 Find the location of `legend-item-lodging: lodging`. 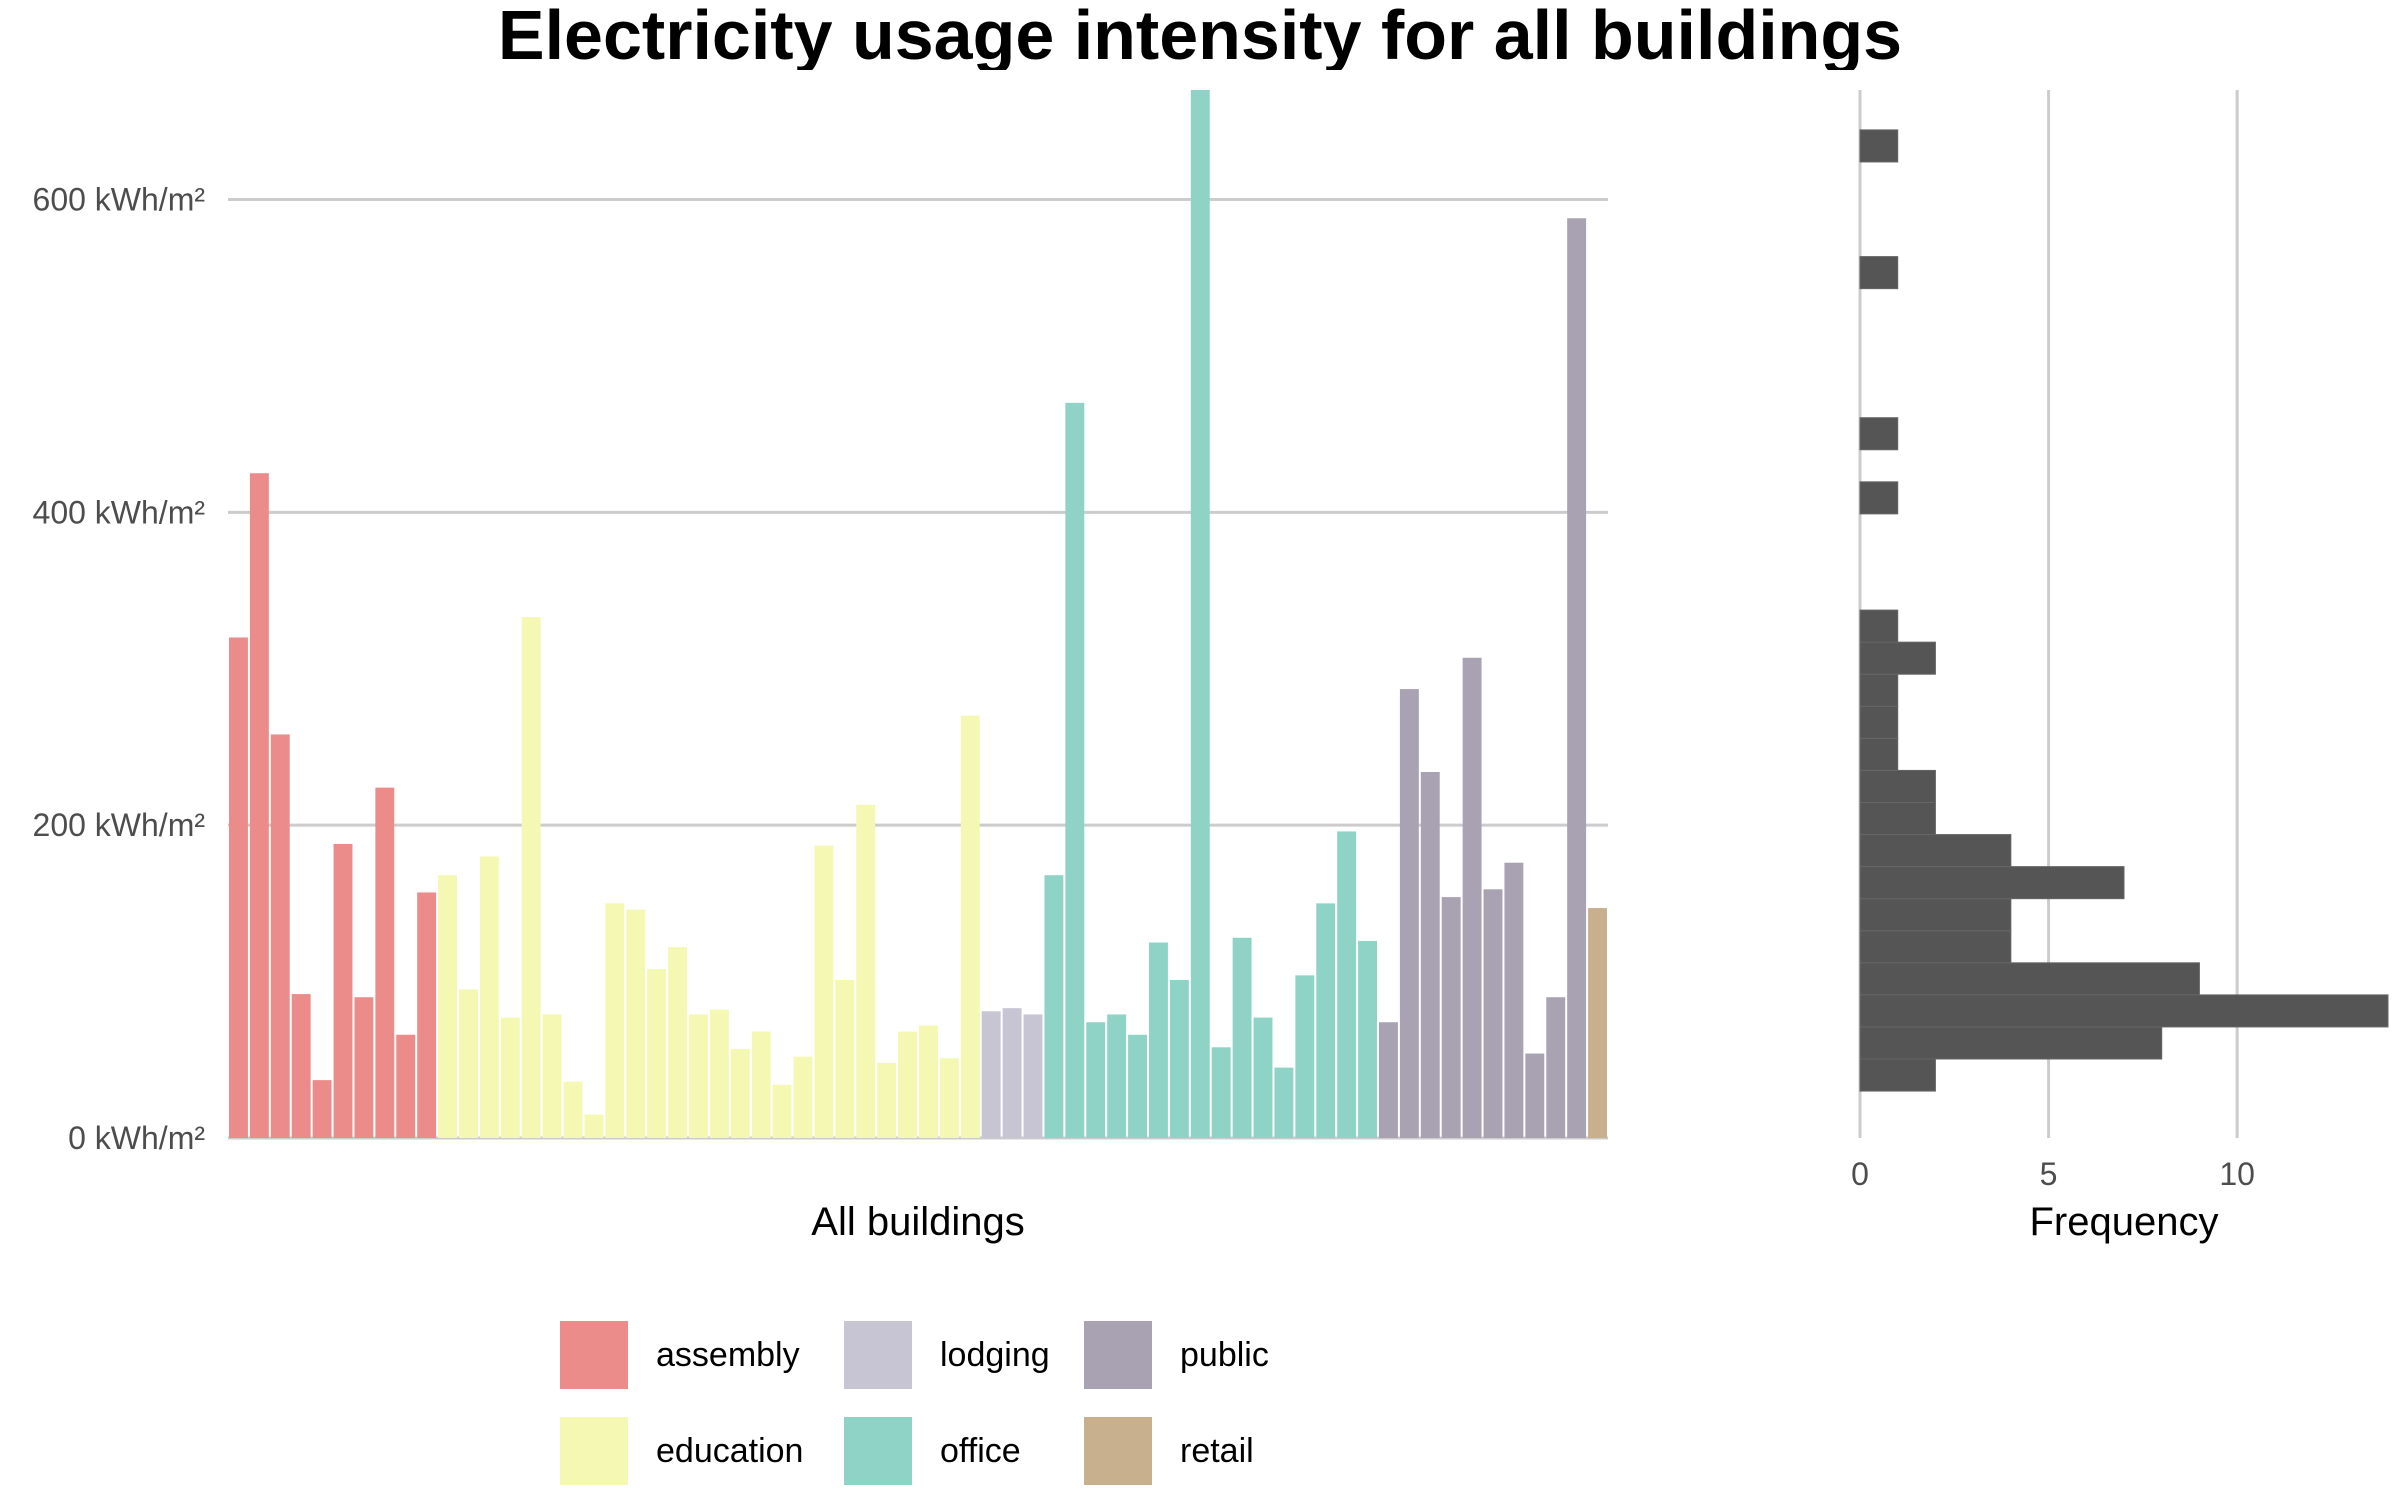

legend-item-lodging: lodging is located at coordinates (947, 1355).